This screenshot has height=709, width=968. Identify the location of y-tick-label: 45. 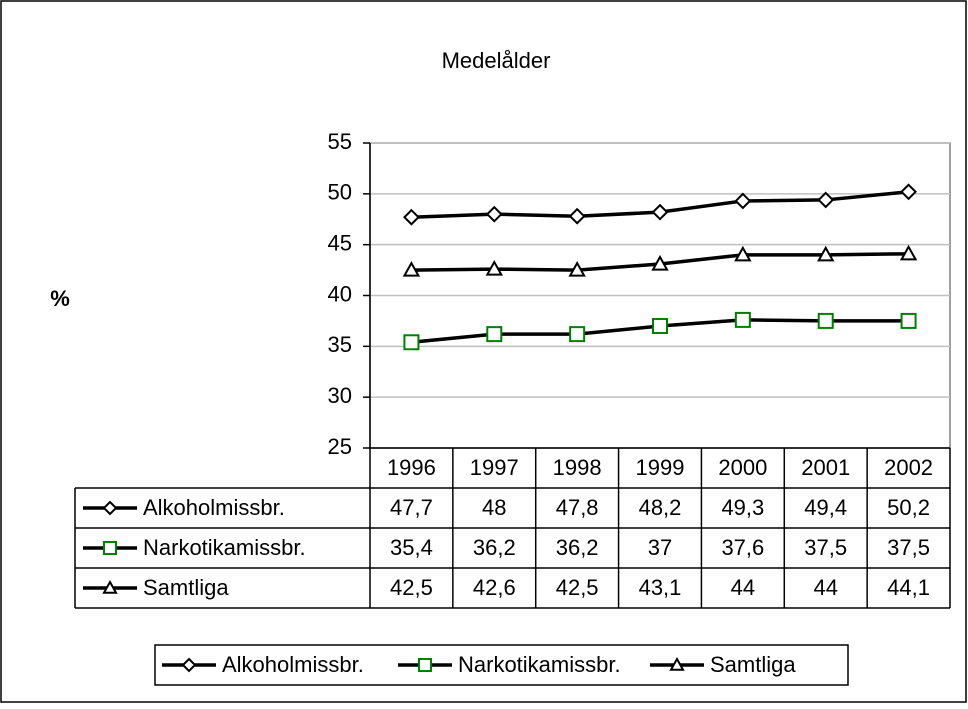
(340, 242).